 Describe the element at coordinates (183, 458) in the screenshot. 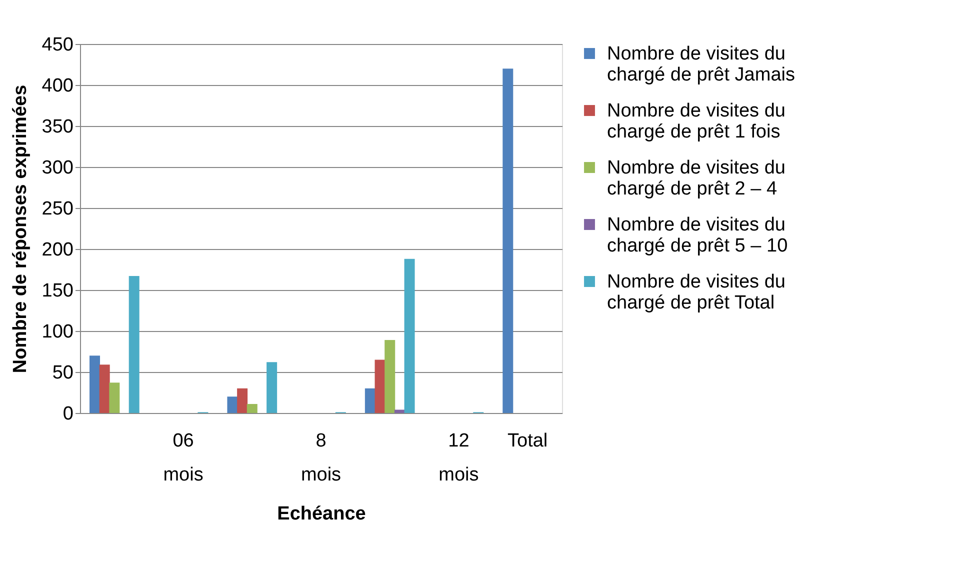

I see `x-tick-label: 06 mois` at that location.